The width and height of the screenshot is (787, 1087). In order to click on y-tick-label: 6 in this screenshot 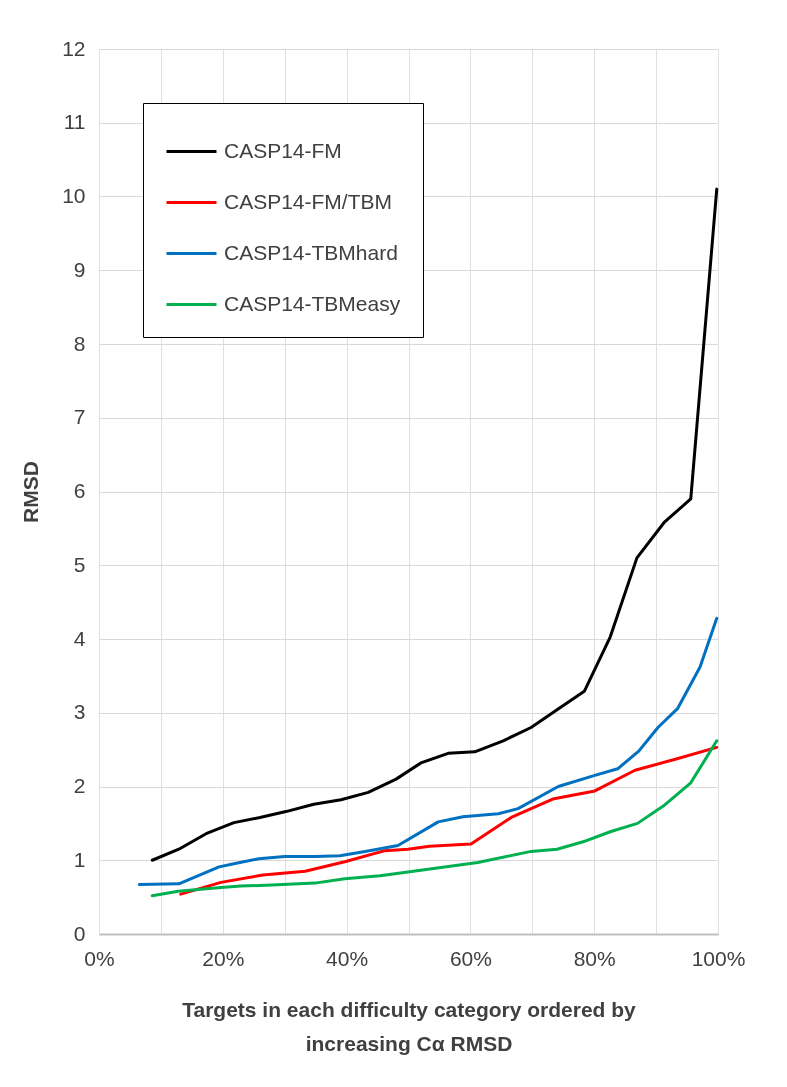, I will do `click(79, 490)`.